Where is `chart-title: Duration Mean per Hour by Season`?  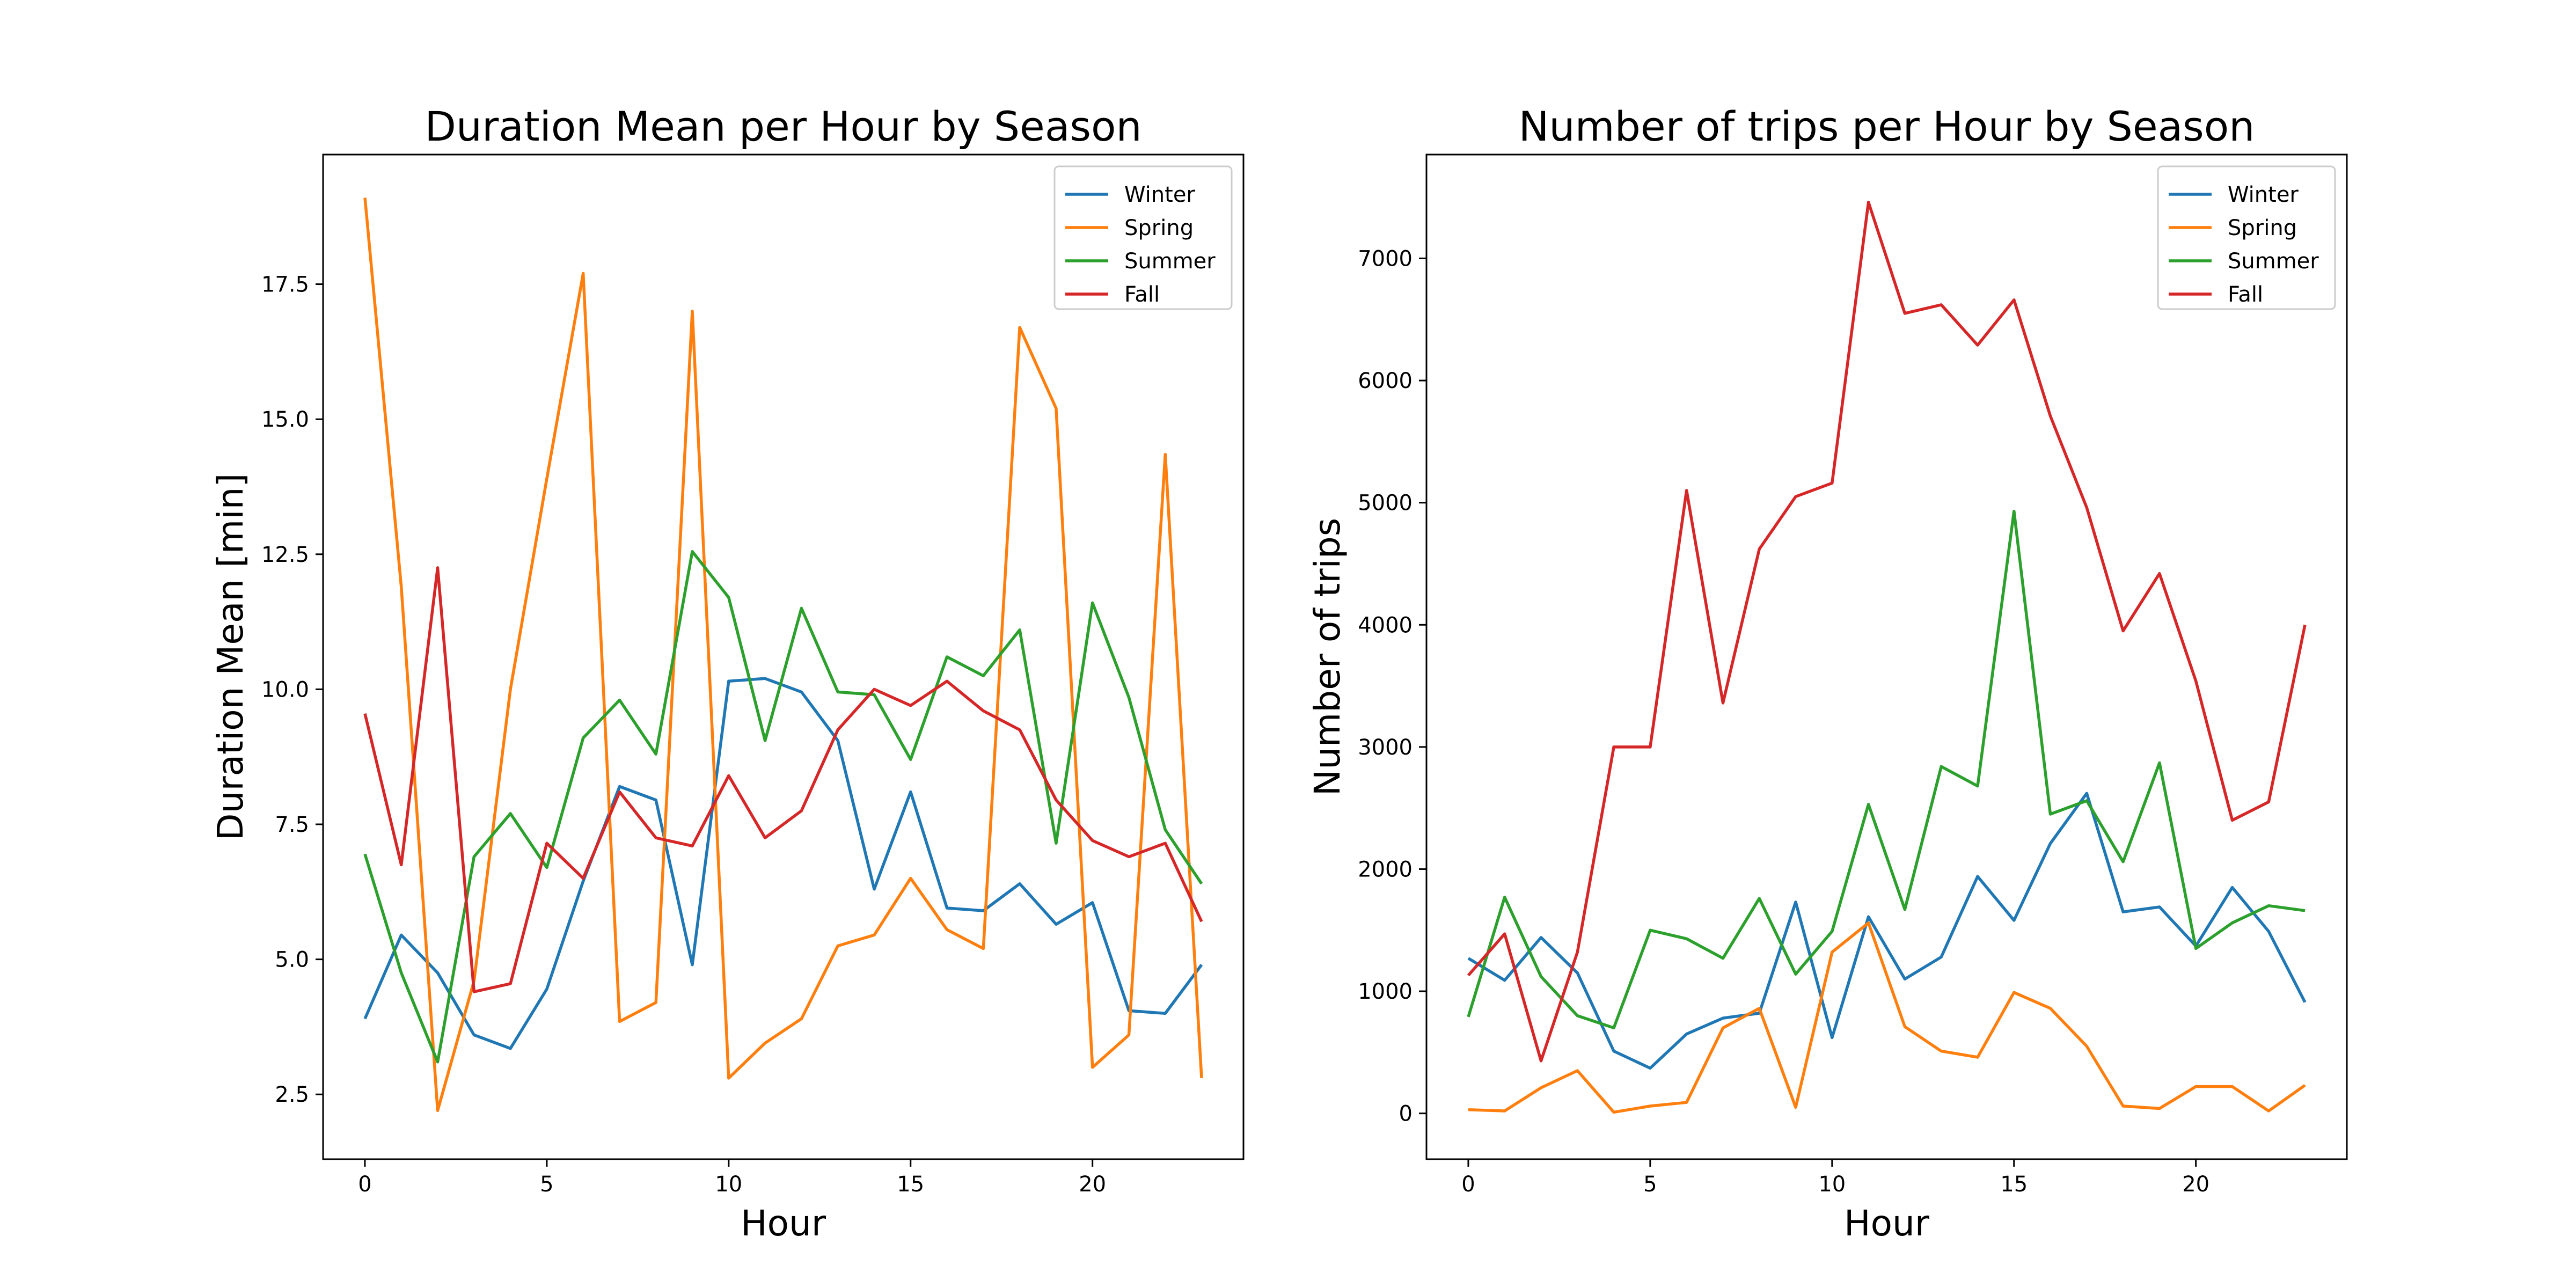
chart-title: Duration Mean per Hour by Season is located at coordinates (783, 126).